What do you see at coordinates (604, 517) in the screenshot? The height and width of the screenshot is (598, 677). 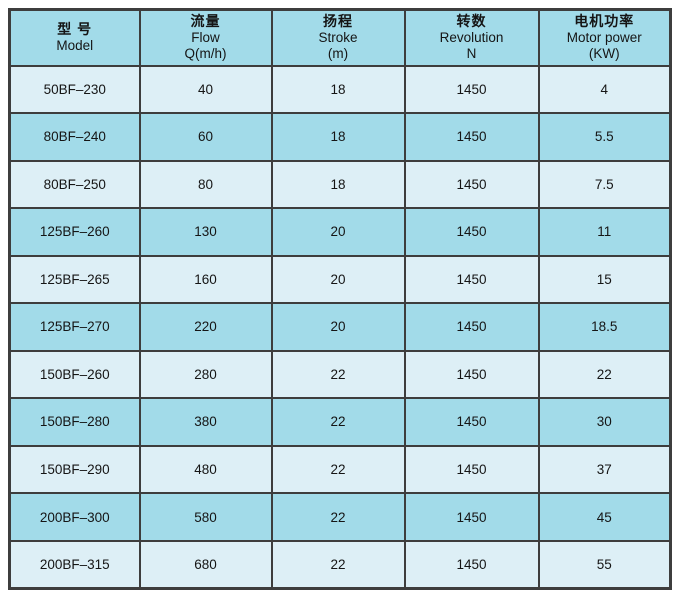 I see `cell-power: 45` at bounding box center [604, 517].